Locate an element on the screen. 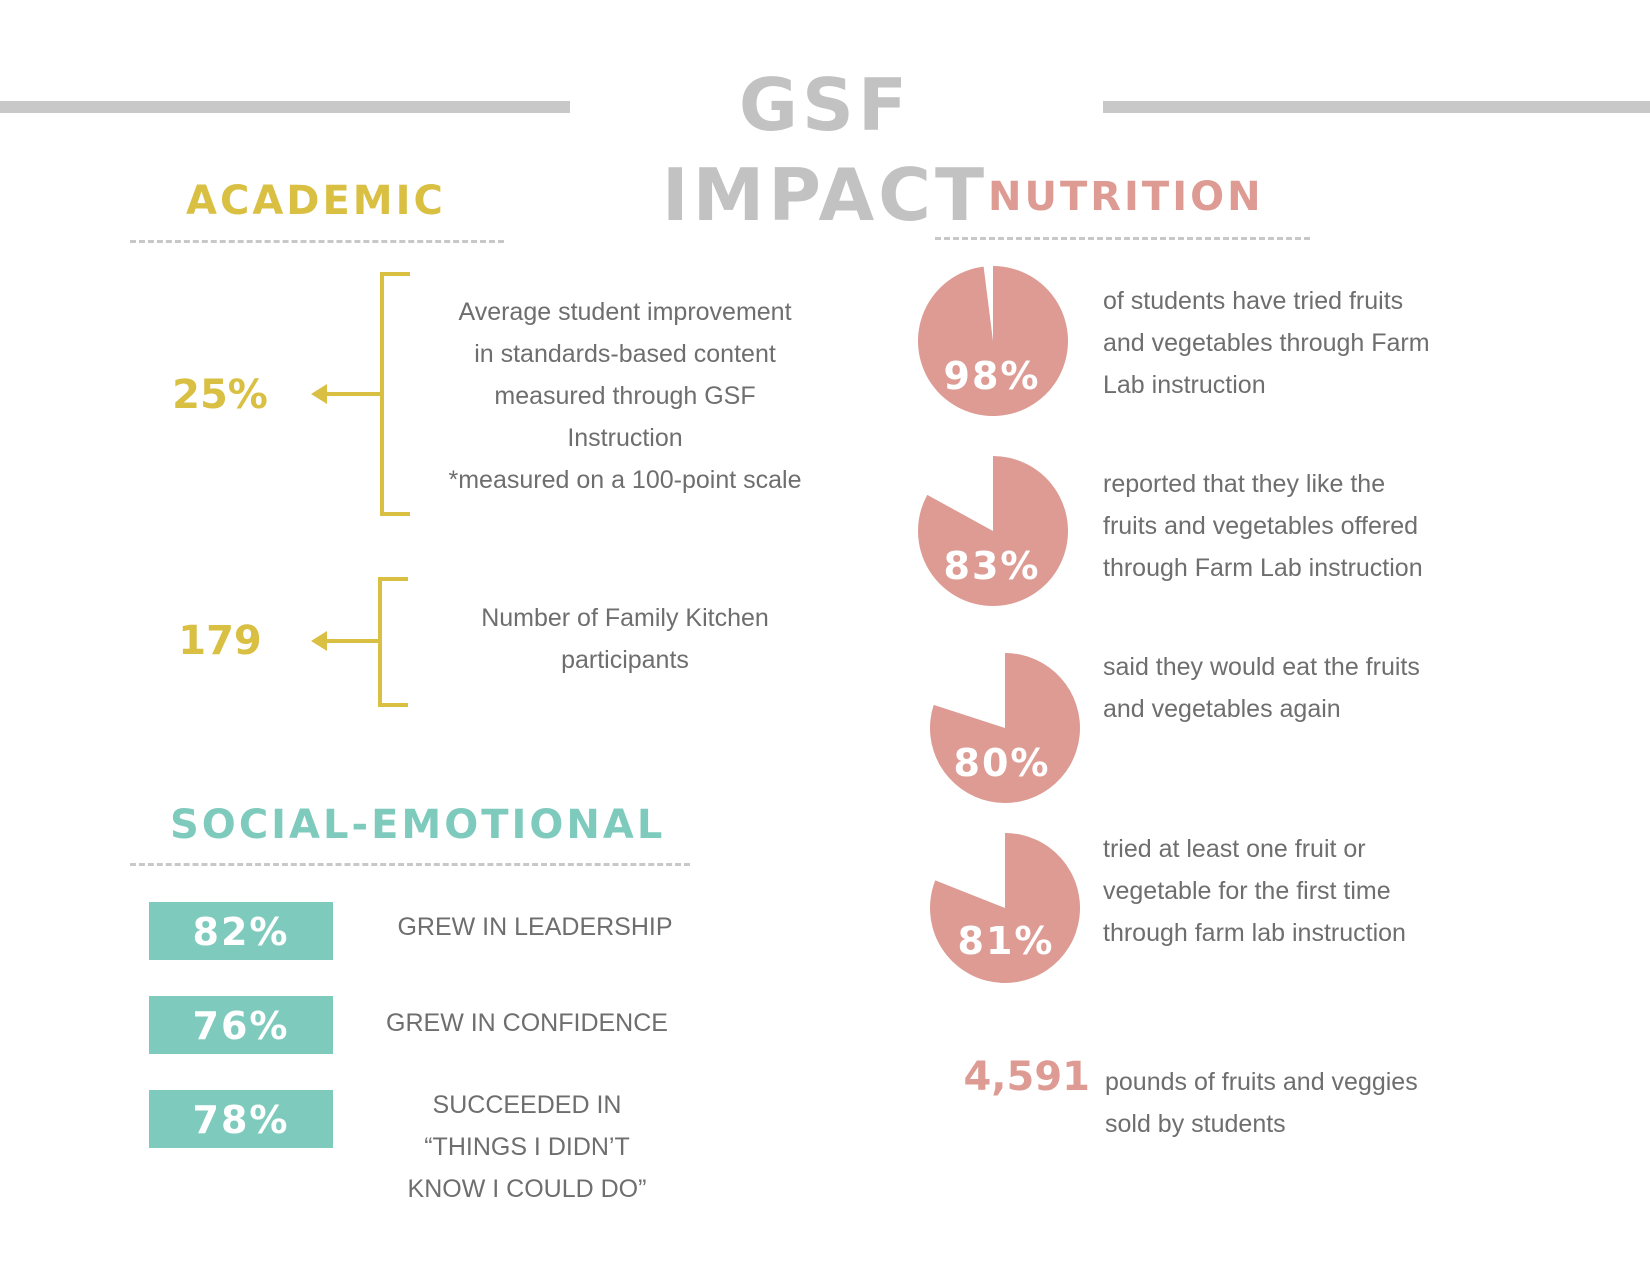  social-stat-label: GREW IN LEADERSHIP is located at coordinates (535, 927).